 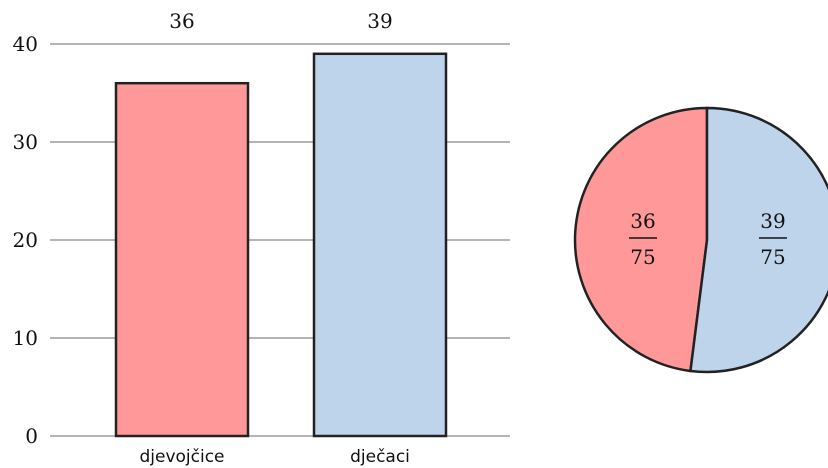 What do you see at coordinates (380, 457) in the screenshot?
I see `x-category-label: dječaci` at bounding box center [380, 457].